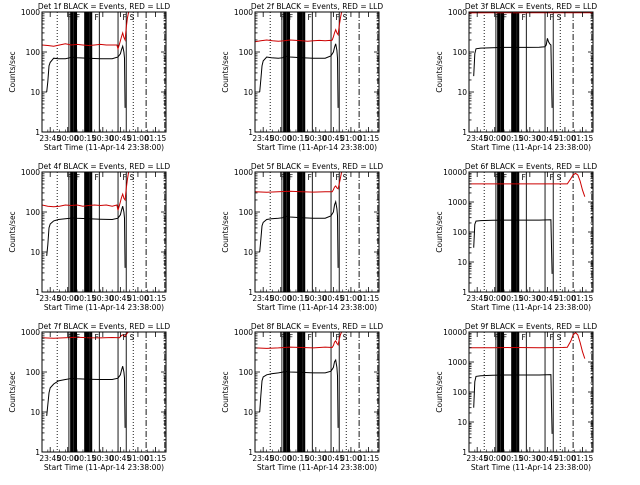 The image size is (640, 485). What do you see at coordinates (457, 362) in the screenshot?
I see `y-tick-label: 1000` at bounding box center [457, 362].